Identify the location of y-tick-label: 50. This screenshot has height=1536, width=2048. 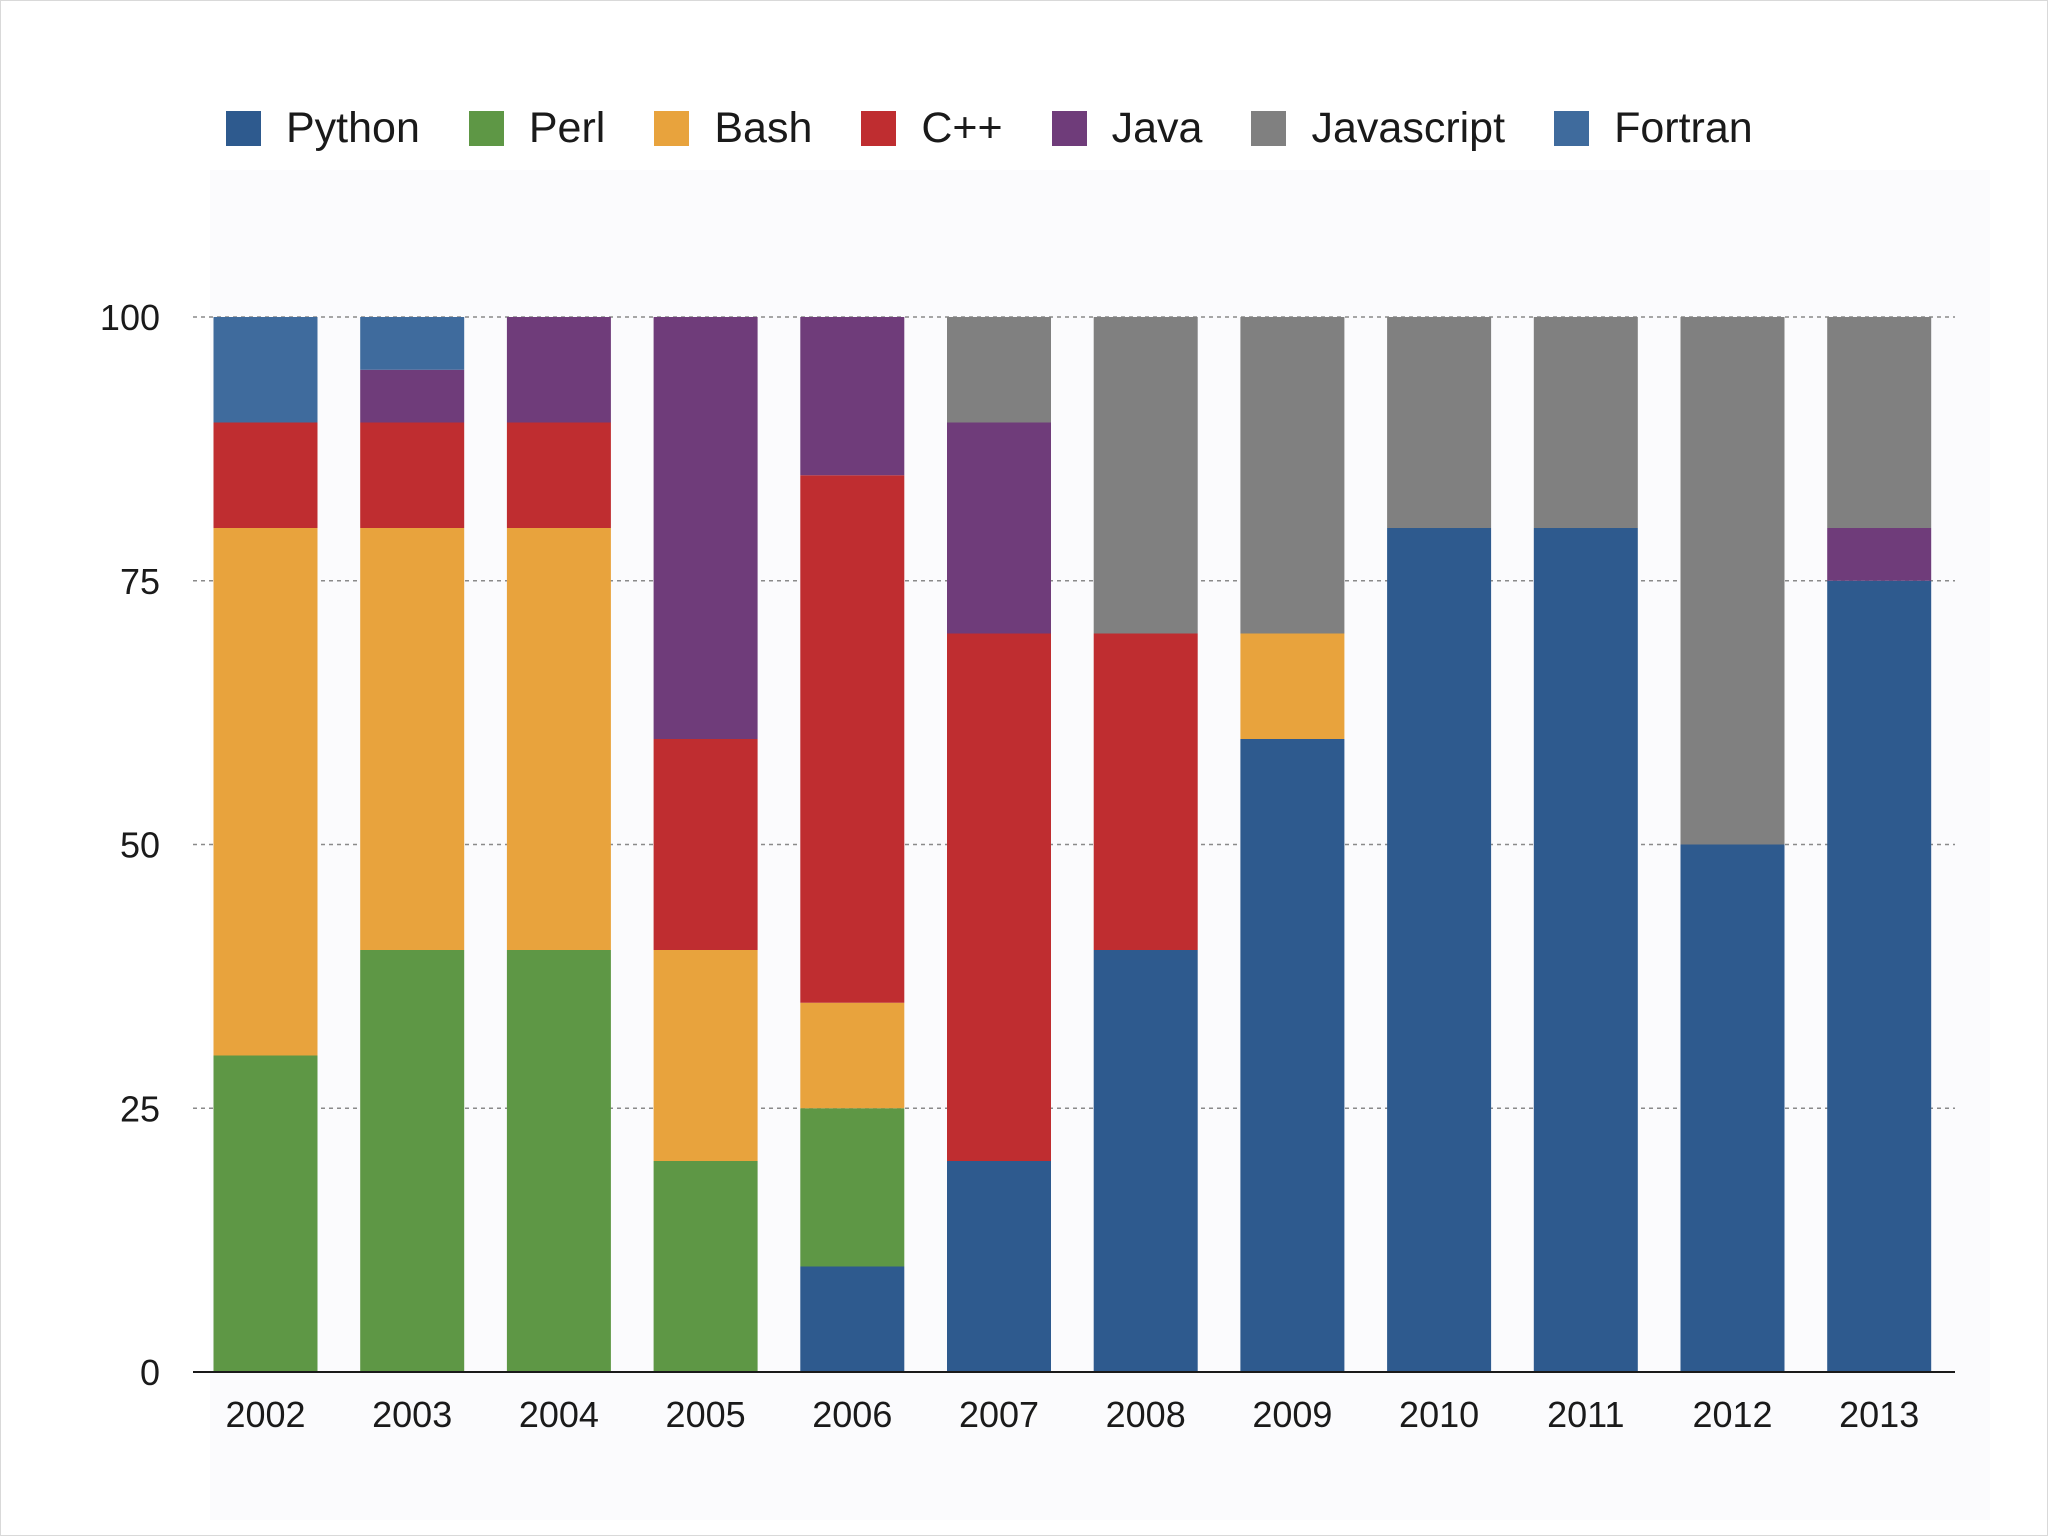
(140, 845).